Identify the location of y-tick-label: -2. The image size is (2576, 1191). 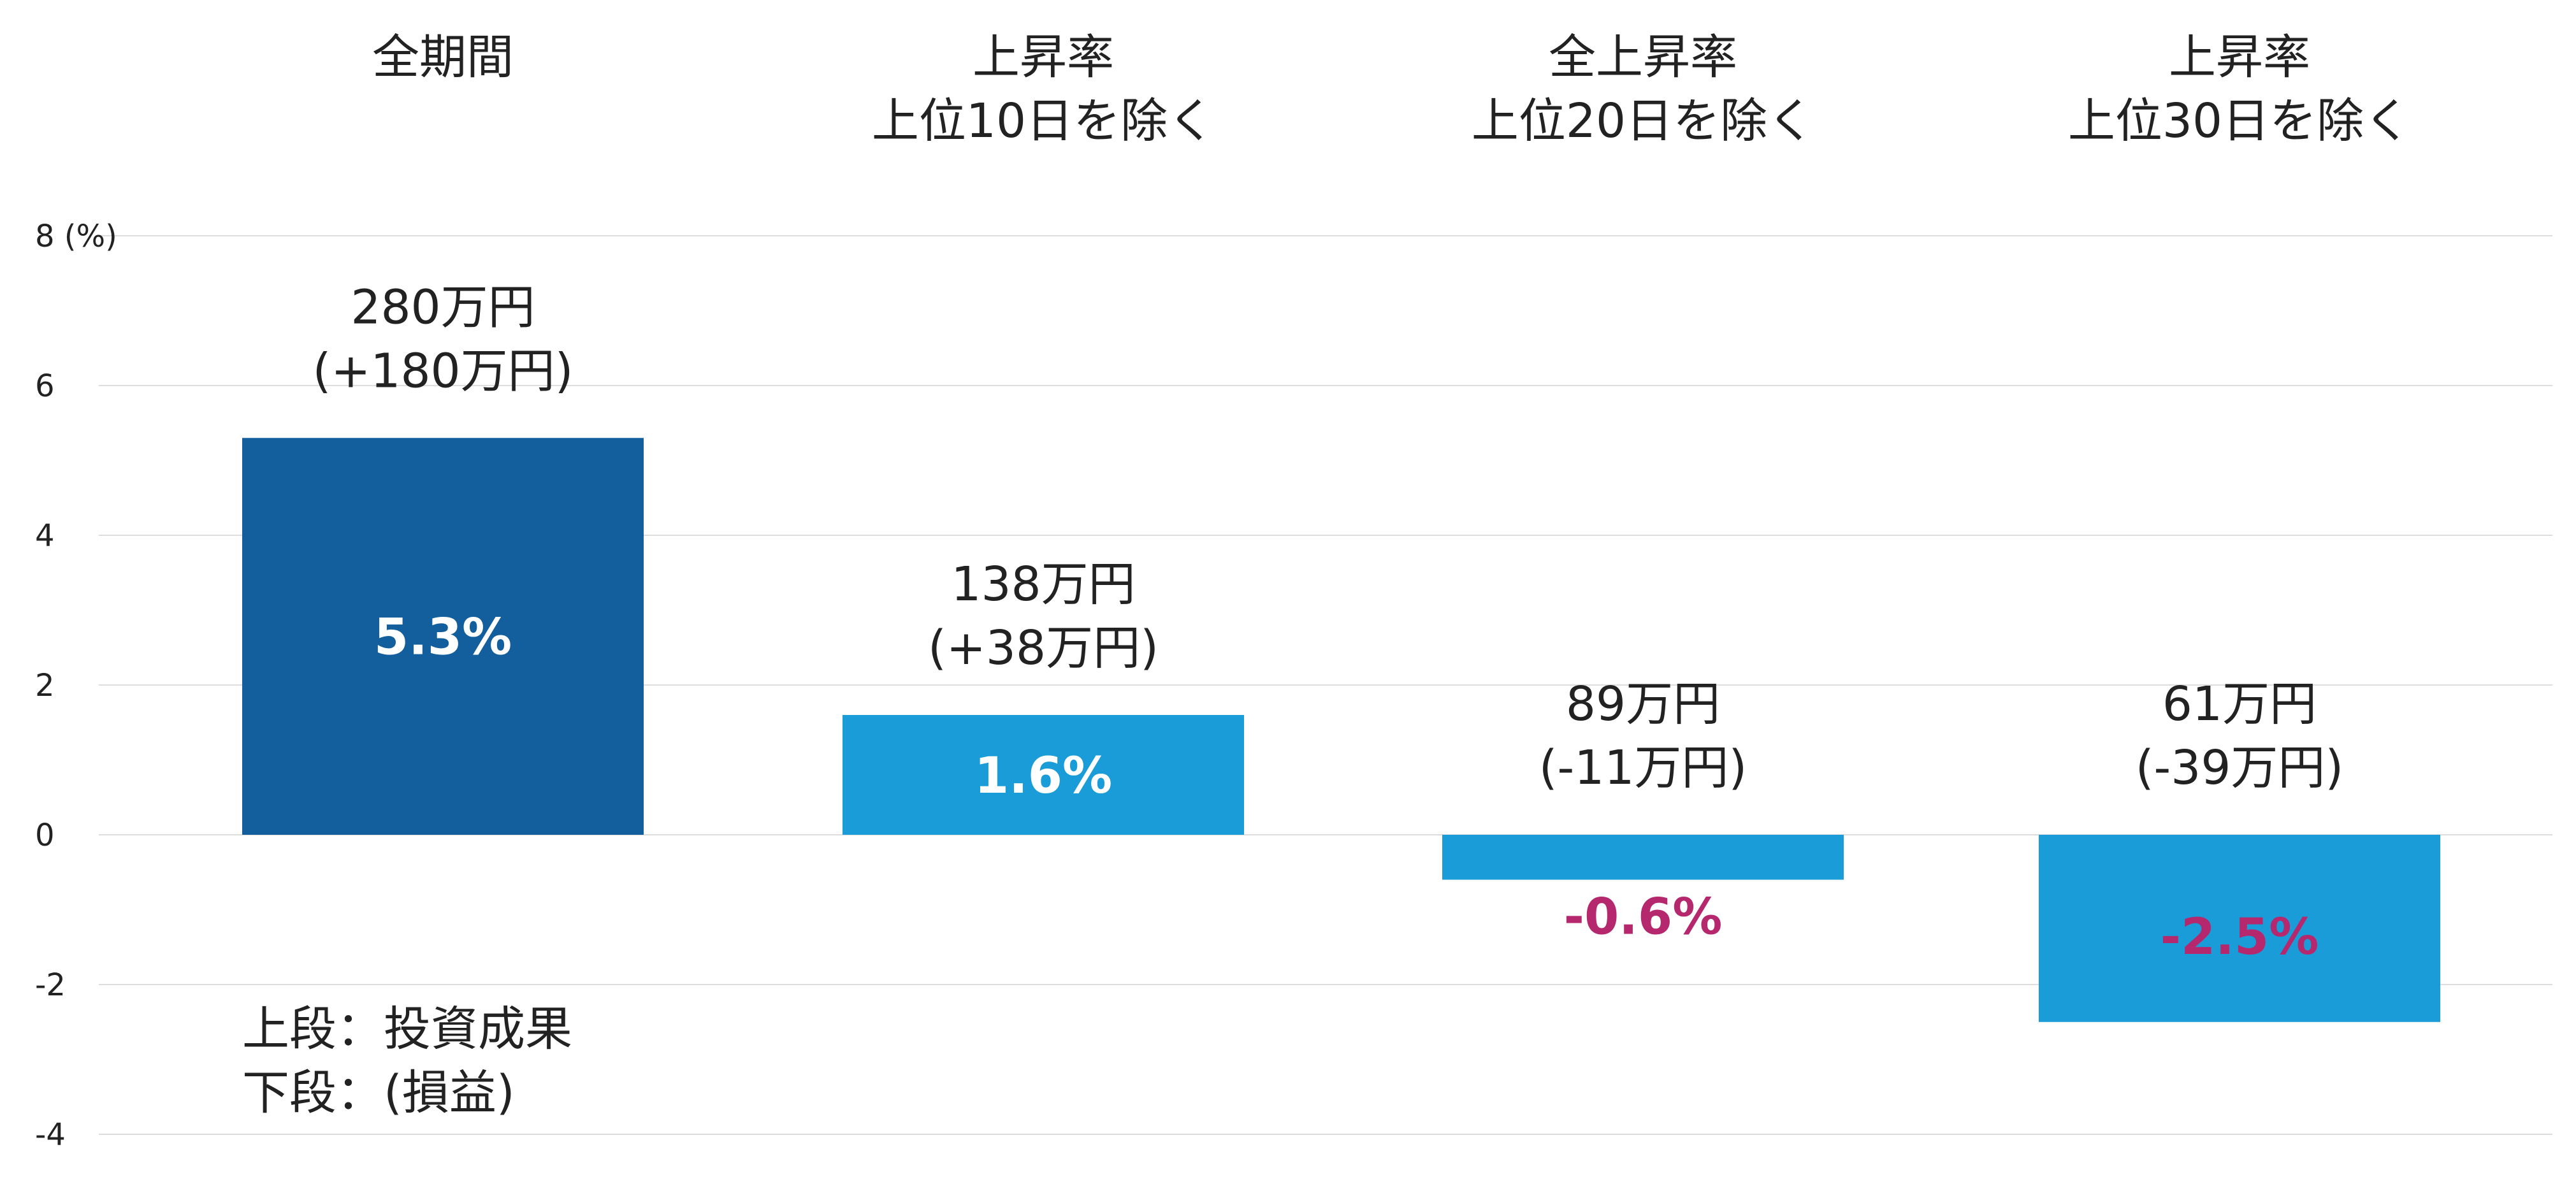
(50, 985).